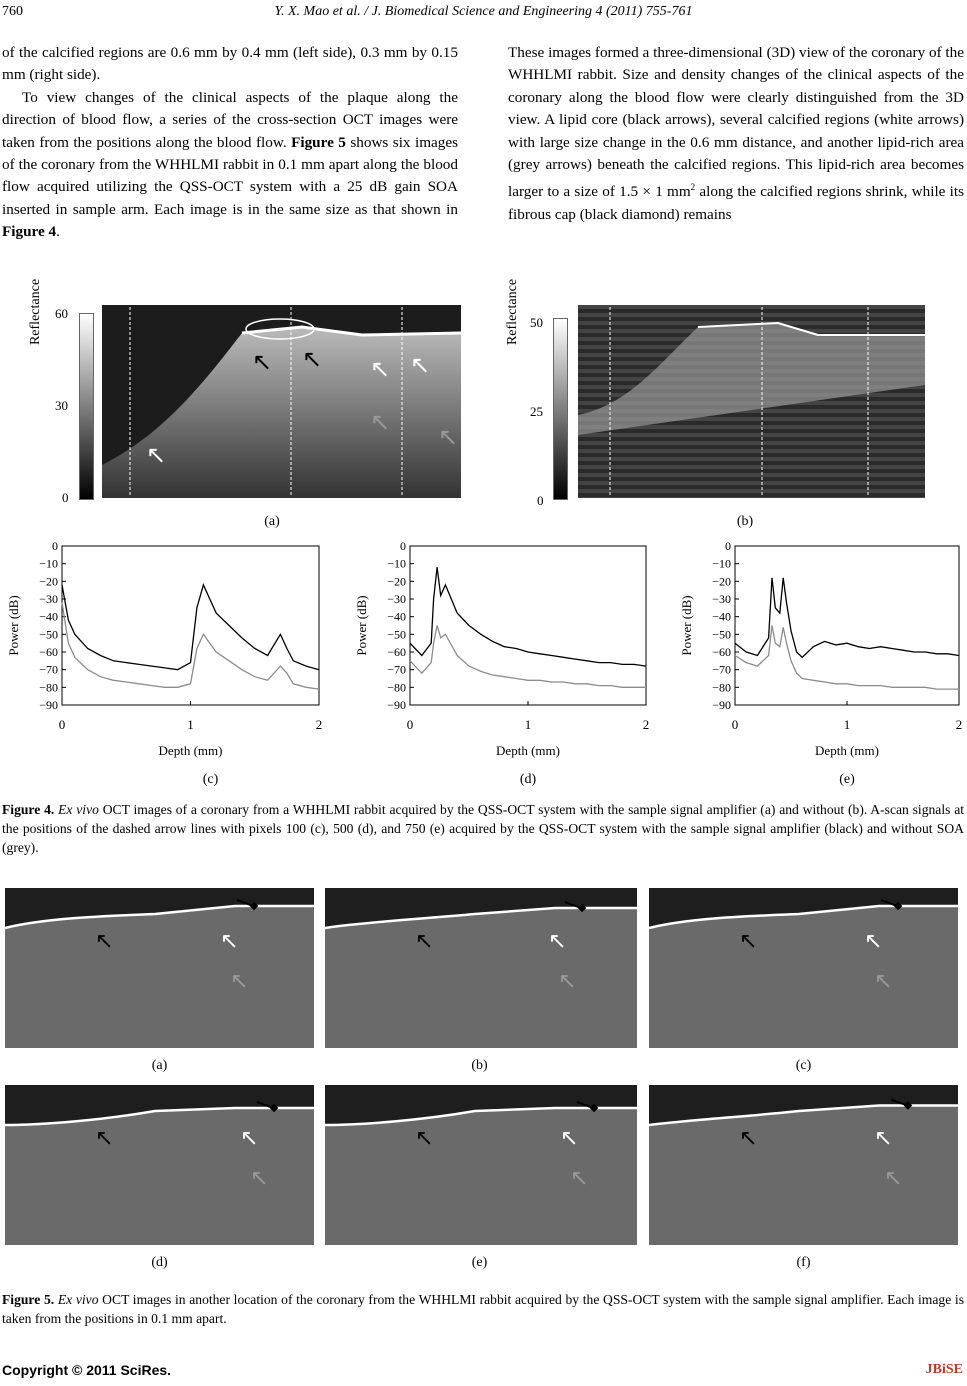 The width and height of the screenshot is (967, 1386). I want to click on colorbar, so click(86, 406).